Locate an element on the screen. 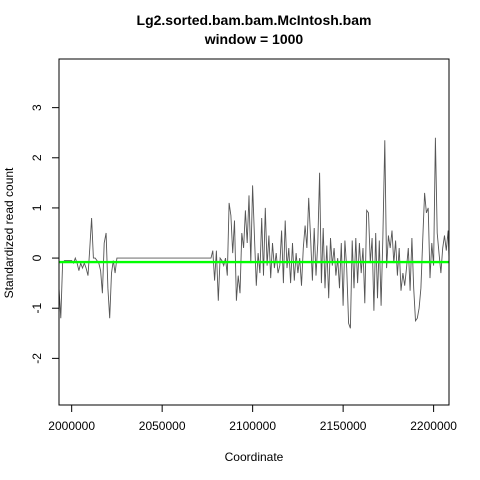 Image resolution: width=480 pixels, height=480 pixels. x-tick-label: 2050000 is located at coordinates (162, 426).